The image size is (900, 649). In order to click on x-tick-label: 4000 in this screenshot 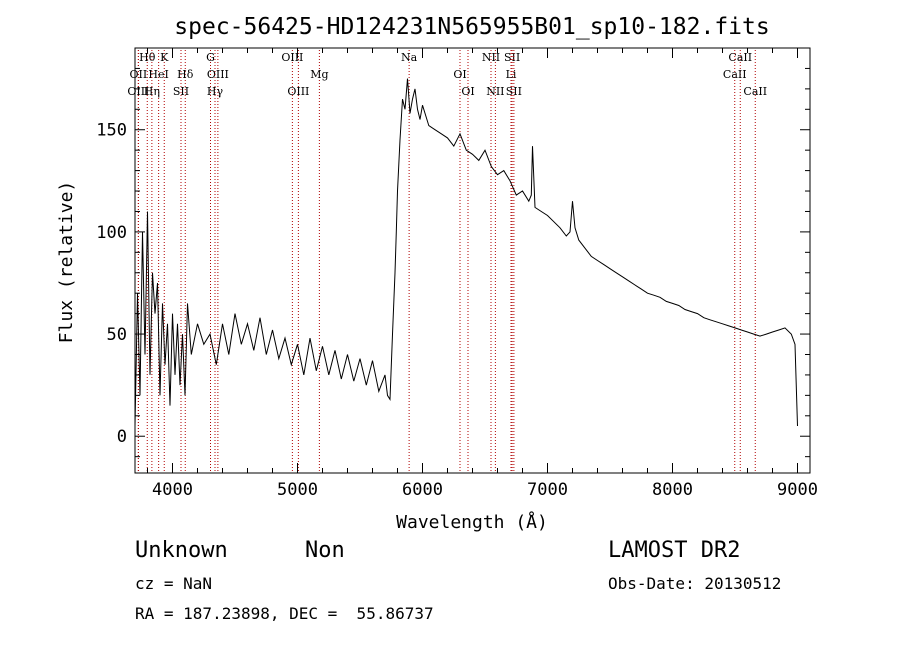, I will do `click(172, 490)`.